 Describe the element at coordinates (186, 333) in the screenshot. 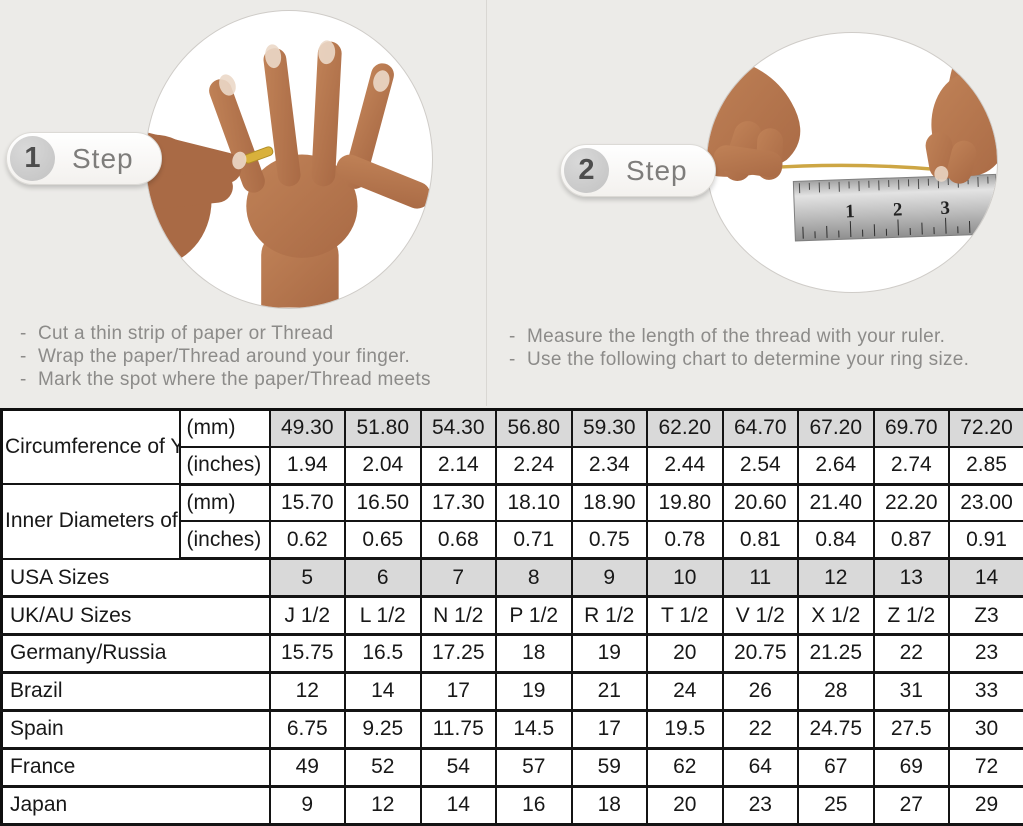

I see `instruction-text: Cut a thin strip of paper or Thread` at that location.